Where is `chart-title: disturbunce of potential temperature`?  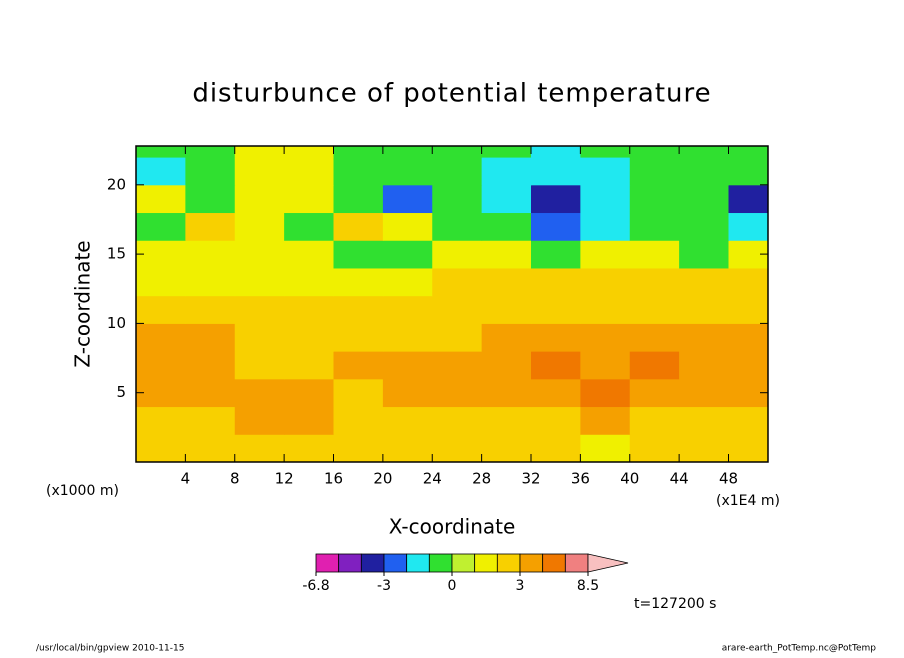 chart-title: disturbunce of potential temperature is located at coordinates (451, 94).